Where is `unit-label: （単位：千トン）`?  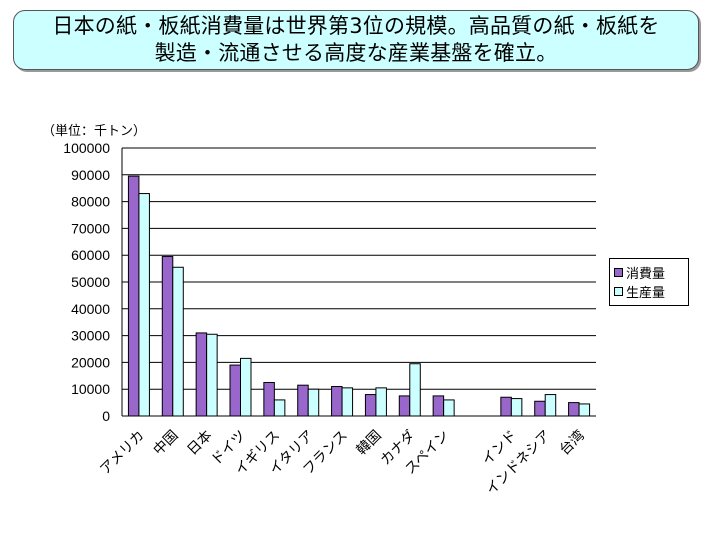
unit-label: （単位：千トン） is located at coordinates (94, 131).